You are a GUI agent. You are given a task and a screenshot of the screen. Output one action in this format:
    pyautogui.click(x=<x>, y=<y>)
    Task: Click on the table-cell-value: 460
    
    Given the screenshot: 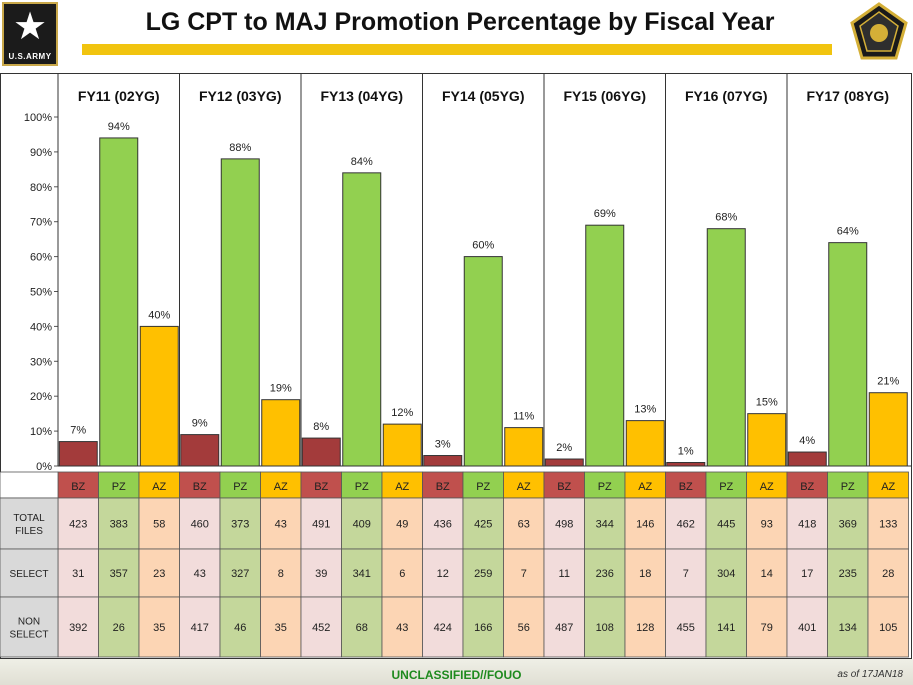 What is the action you would take?
    pyautogui.click(x=200, y=525)
    